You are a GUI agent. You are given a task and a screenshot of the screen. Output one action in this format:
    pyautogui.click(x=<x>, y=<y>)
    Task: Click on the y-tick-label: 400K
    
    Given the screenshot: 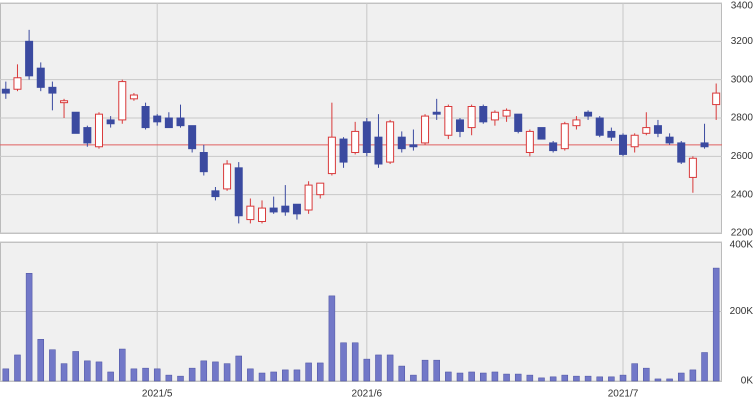 What is the action you would take?
    pyautogui.click(x=742, y=245)
    